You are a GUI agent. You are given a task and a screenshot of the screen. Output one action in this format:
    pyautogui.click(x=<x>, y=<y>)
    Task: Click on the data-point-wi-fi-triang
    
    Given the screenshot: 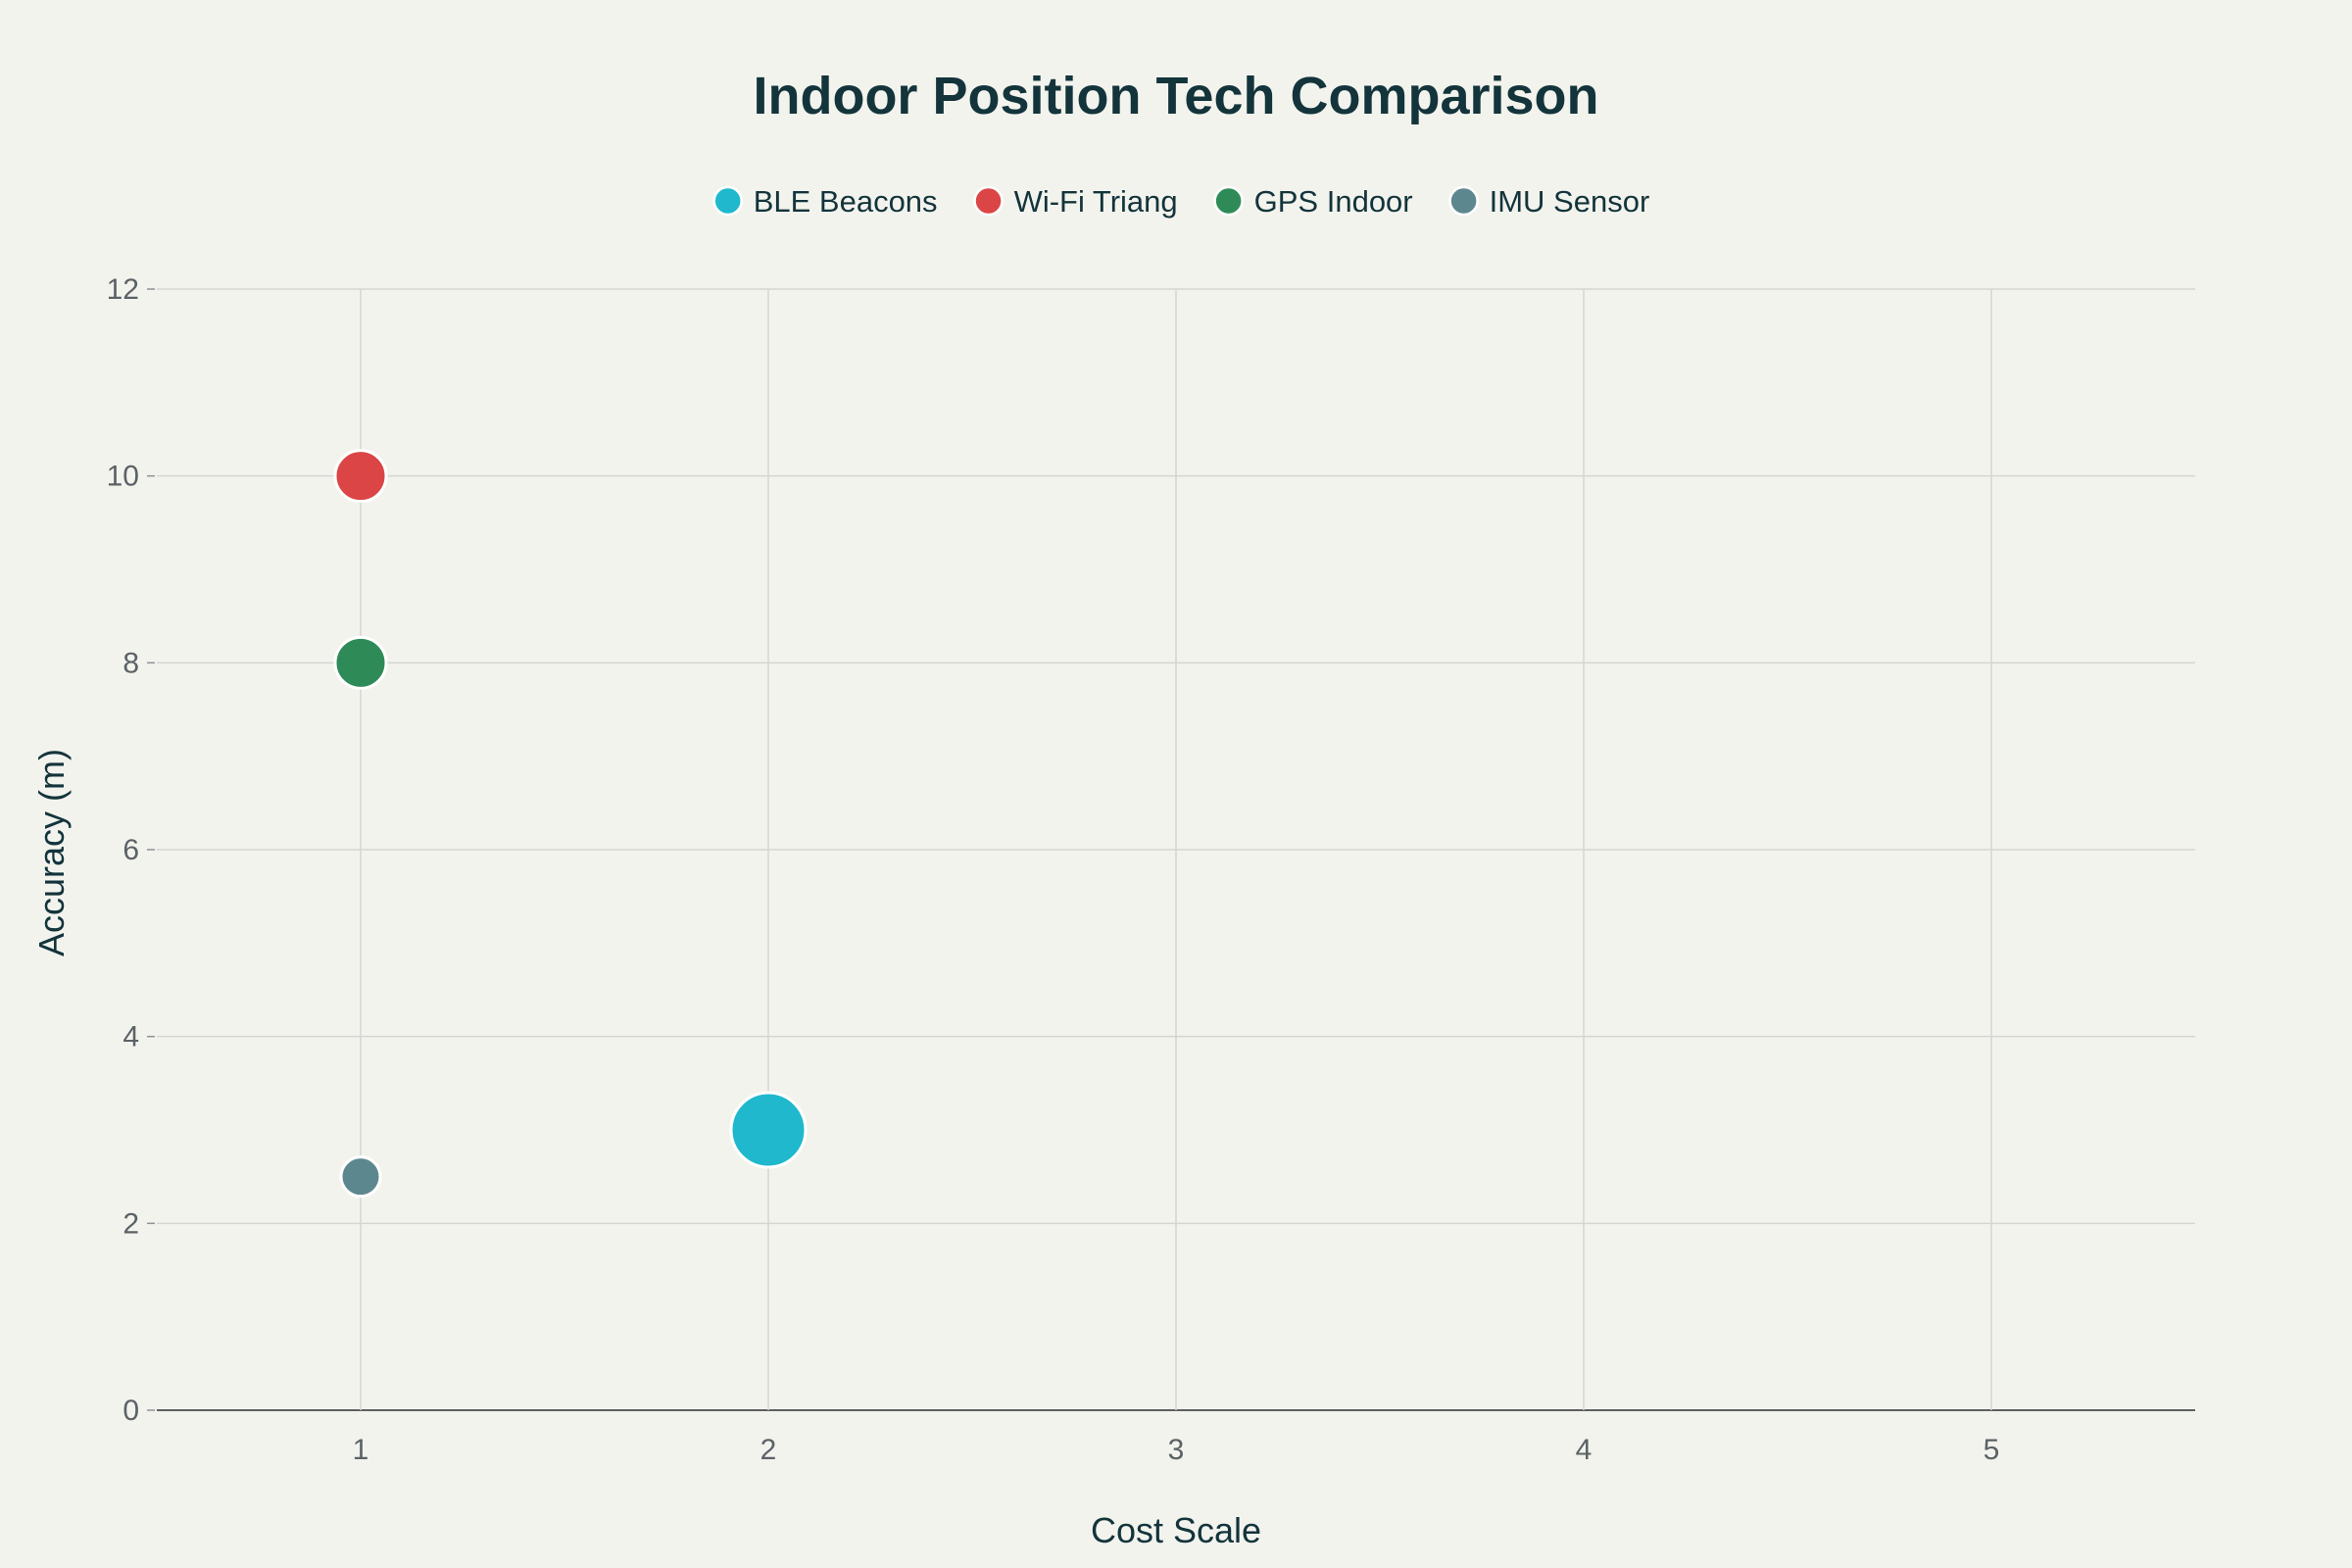 What is the action you would take?
    pyautogui.click(x=360, y=476)
    